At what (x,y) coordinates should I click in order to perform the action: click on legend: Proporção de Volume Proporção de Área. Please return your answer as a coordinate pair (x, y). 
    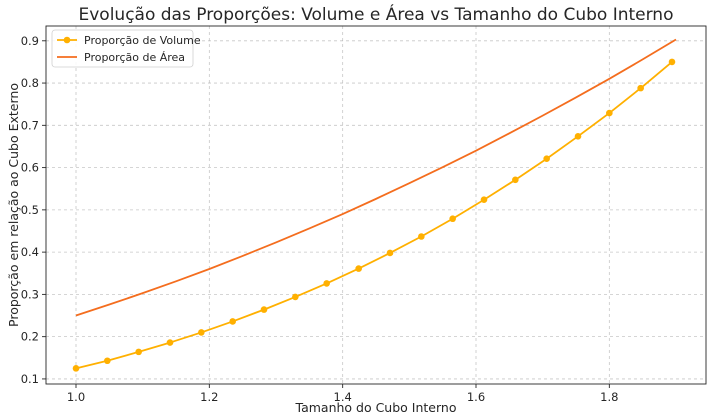
    Looking at the image, I should click on (126, 48).